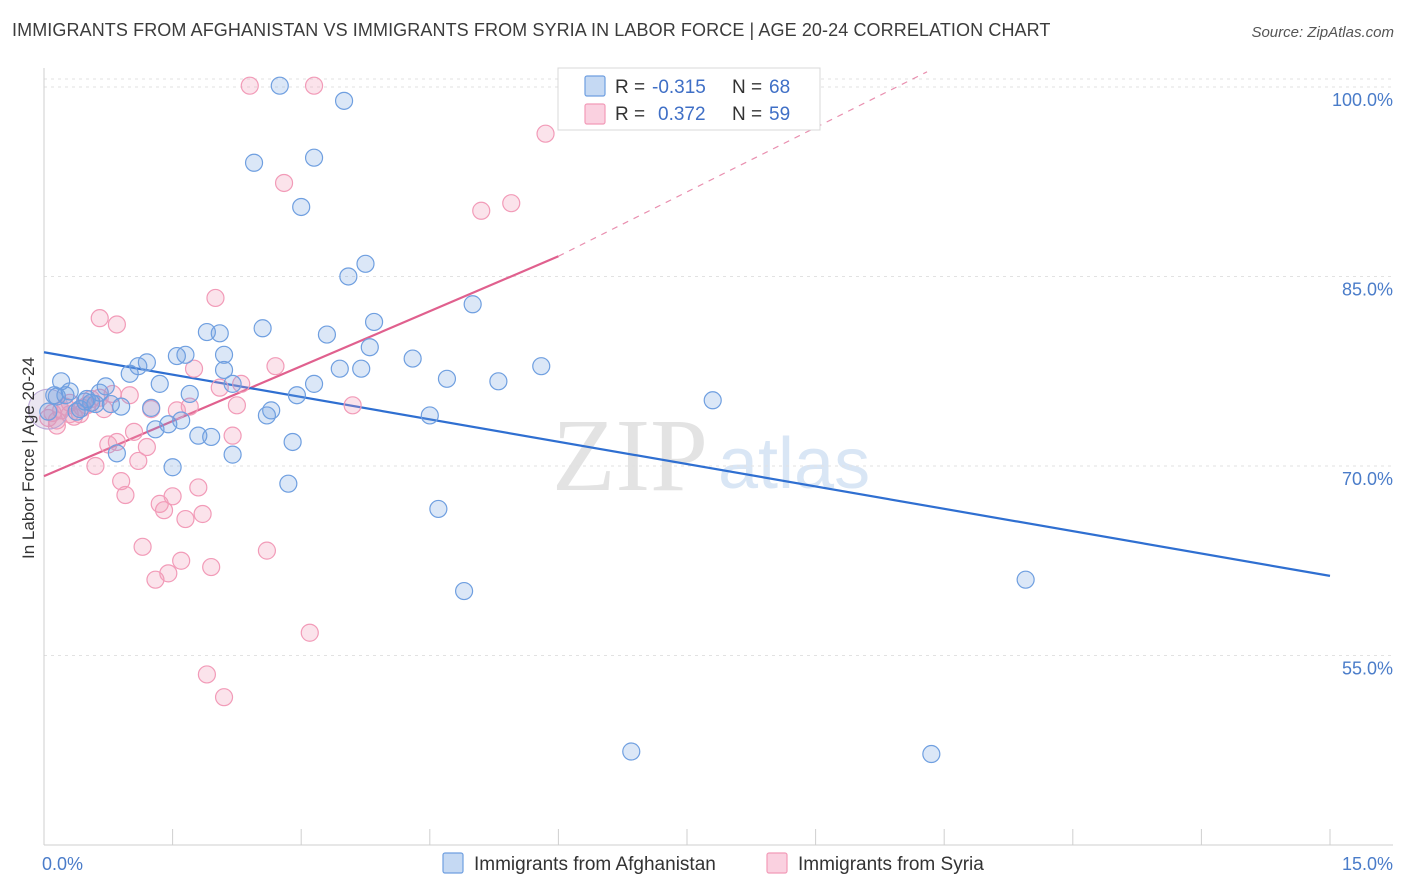  What do you see at coordinates (777, 863) in the screenshot?
I see `bottom-legend-swatch-syria` at bounding box center [777, 863].